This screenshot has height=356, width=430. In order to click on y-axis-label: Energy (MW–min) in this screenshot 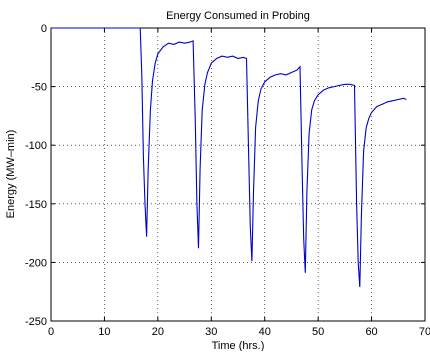, I will do `click(11, 174)`.